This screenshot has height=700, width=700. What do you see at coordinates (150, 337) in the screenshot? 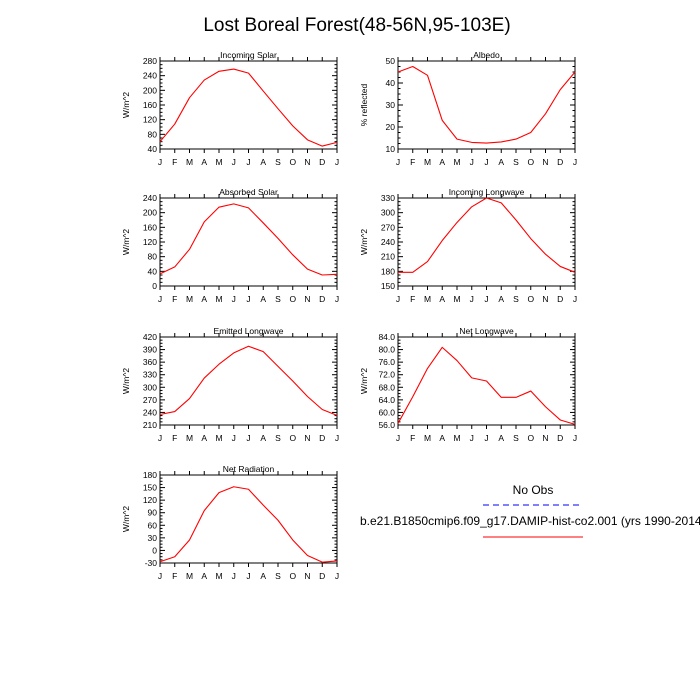
I see `emitted-longwave-ytick-label: 420` at bounding box center [150, 337].